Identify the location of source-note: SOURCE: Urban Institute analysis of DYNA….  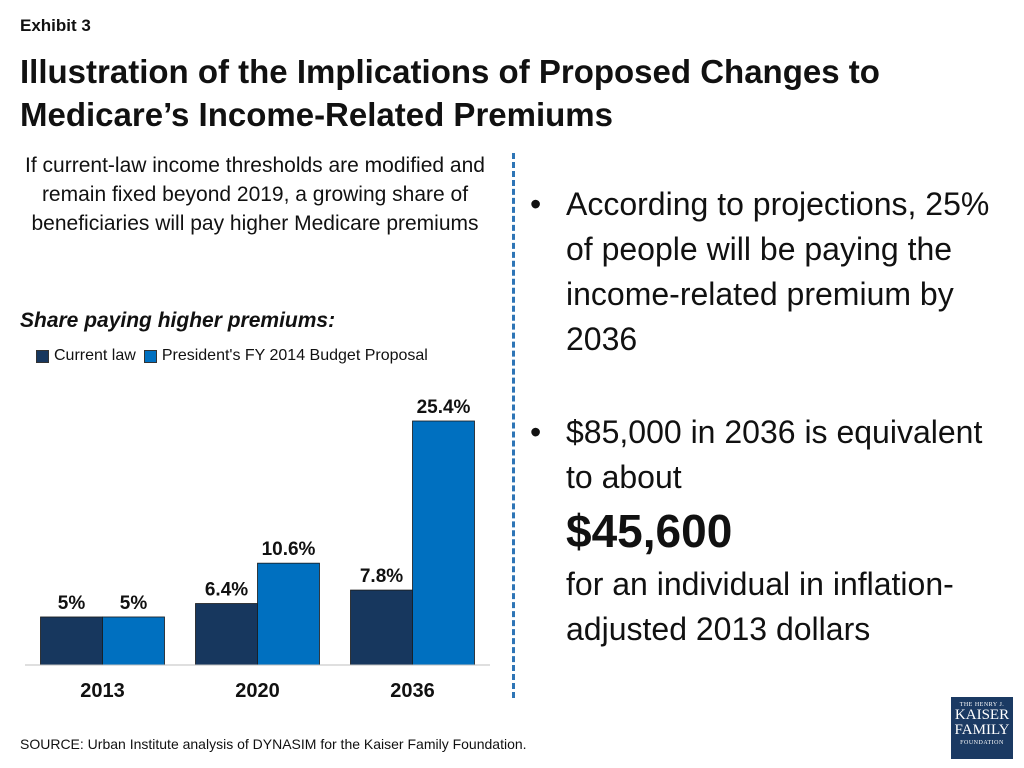
(273, 744).